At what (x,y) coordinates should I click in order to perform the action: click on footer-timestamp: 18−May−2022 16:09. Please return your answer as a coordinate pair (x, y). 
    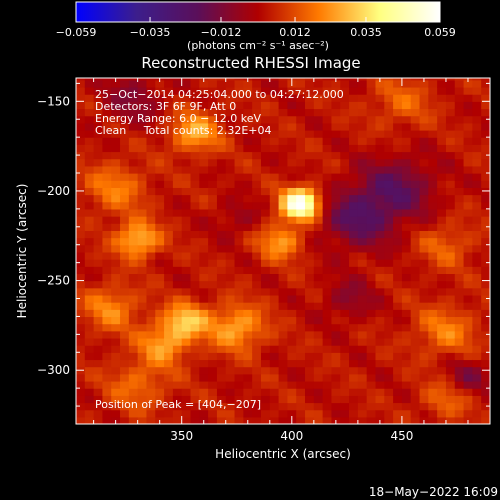
    Looking at the image, I should click on (433, 492).